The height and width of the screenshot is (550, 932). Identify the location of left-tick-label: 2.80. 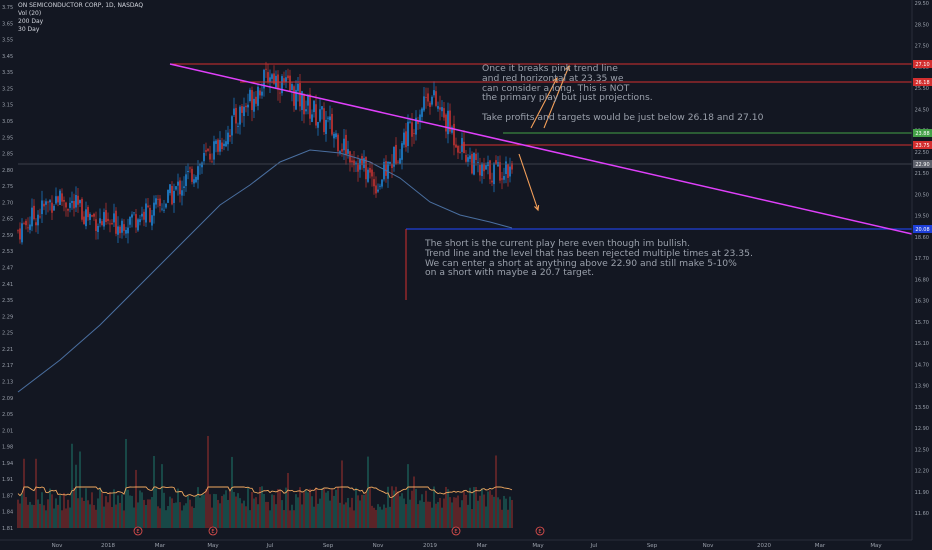
(7, 171).